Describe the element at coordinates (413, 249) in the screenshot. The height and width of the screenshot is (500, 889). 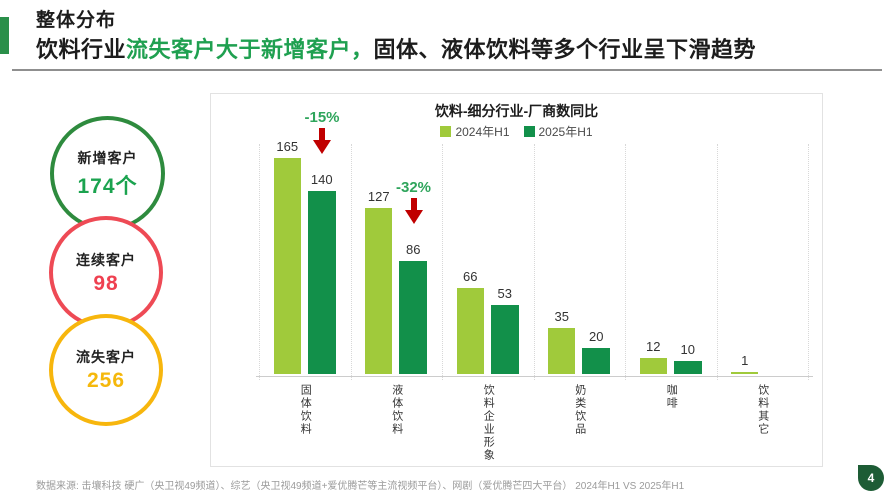
I see `bar-value-label: 86` at that location.